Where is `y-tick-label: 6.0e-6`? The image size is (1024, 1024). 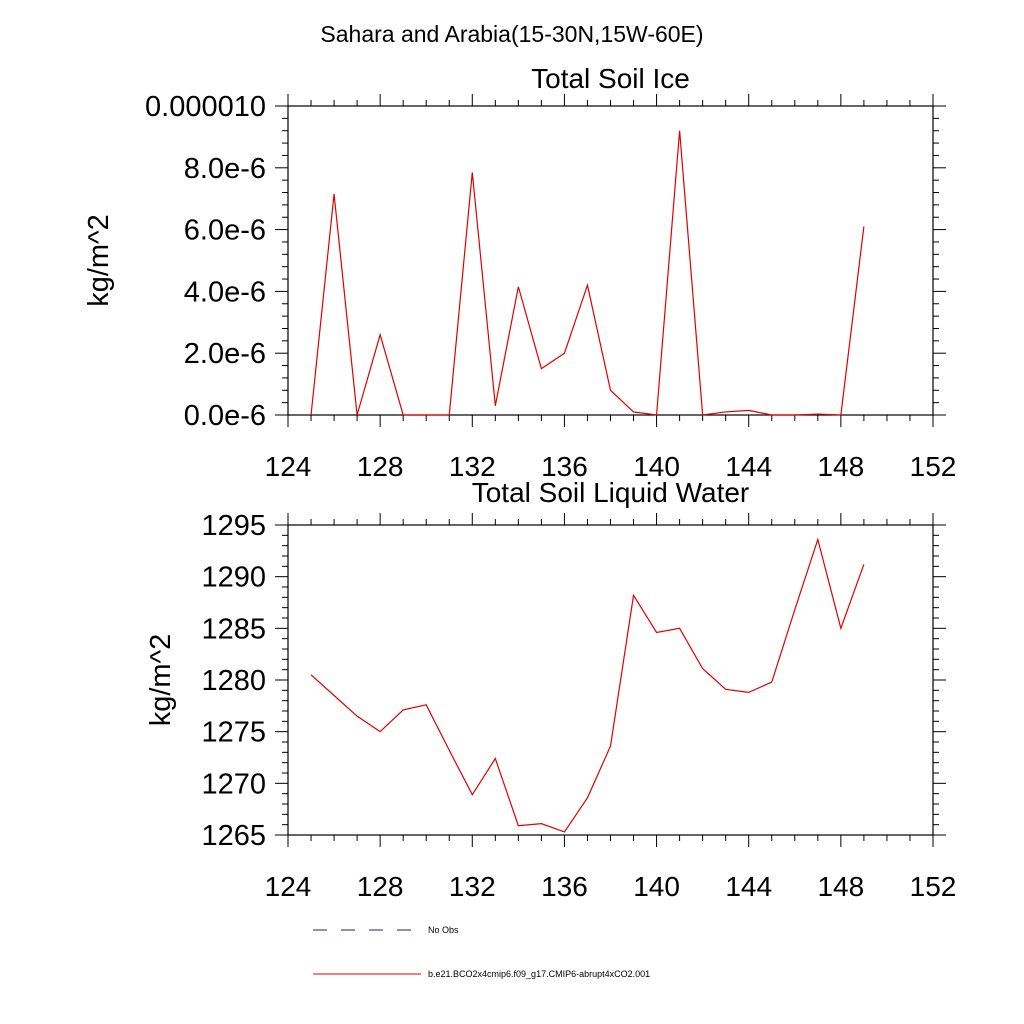
y-tick-label: 6.0e-6 is located at coordinates (225, 231).